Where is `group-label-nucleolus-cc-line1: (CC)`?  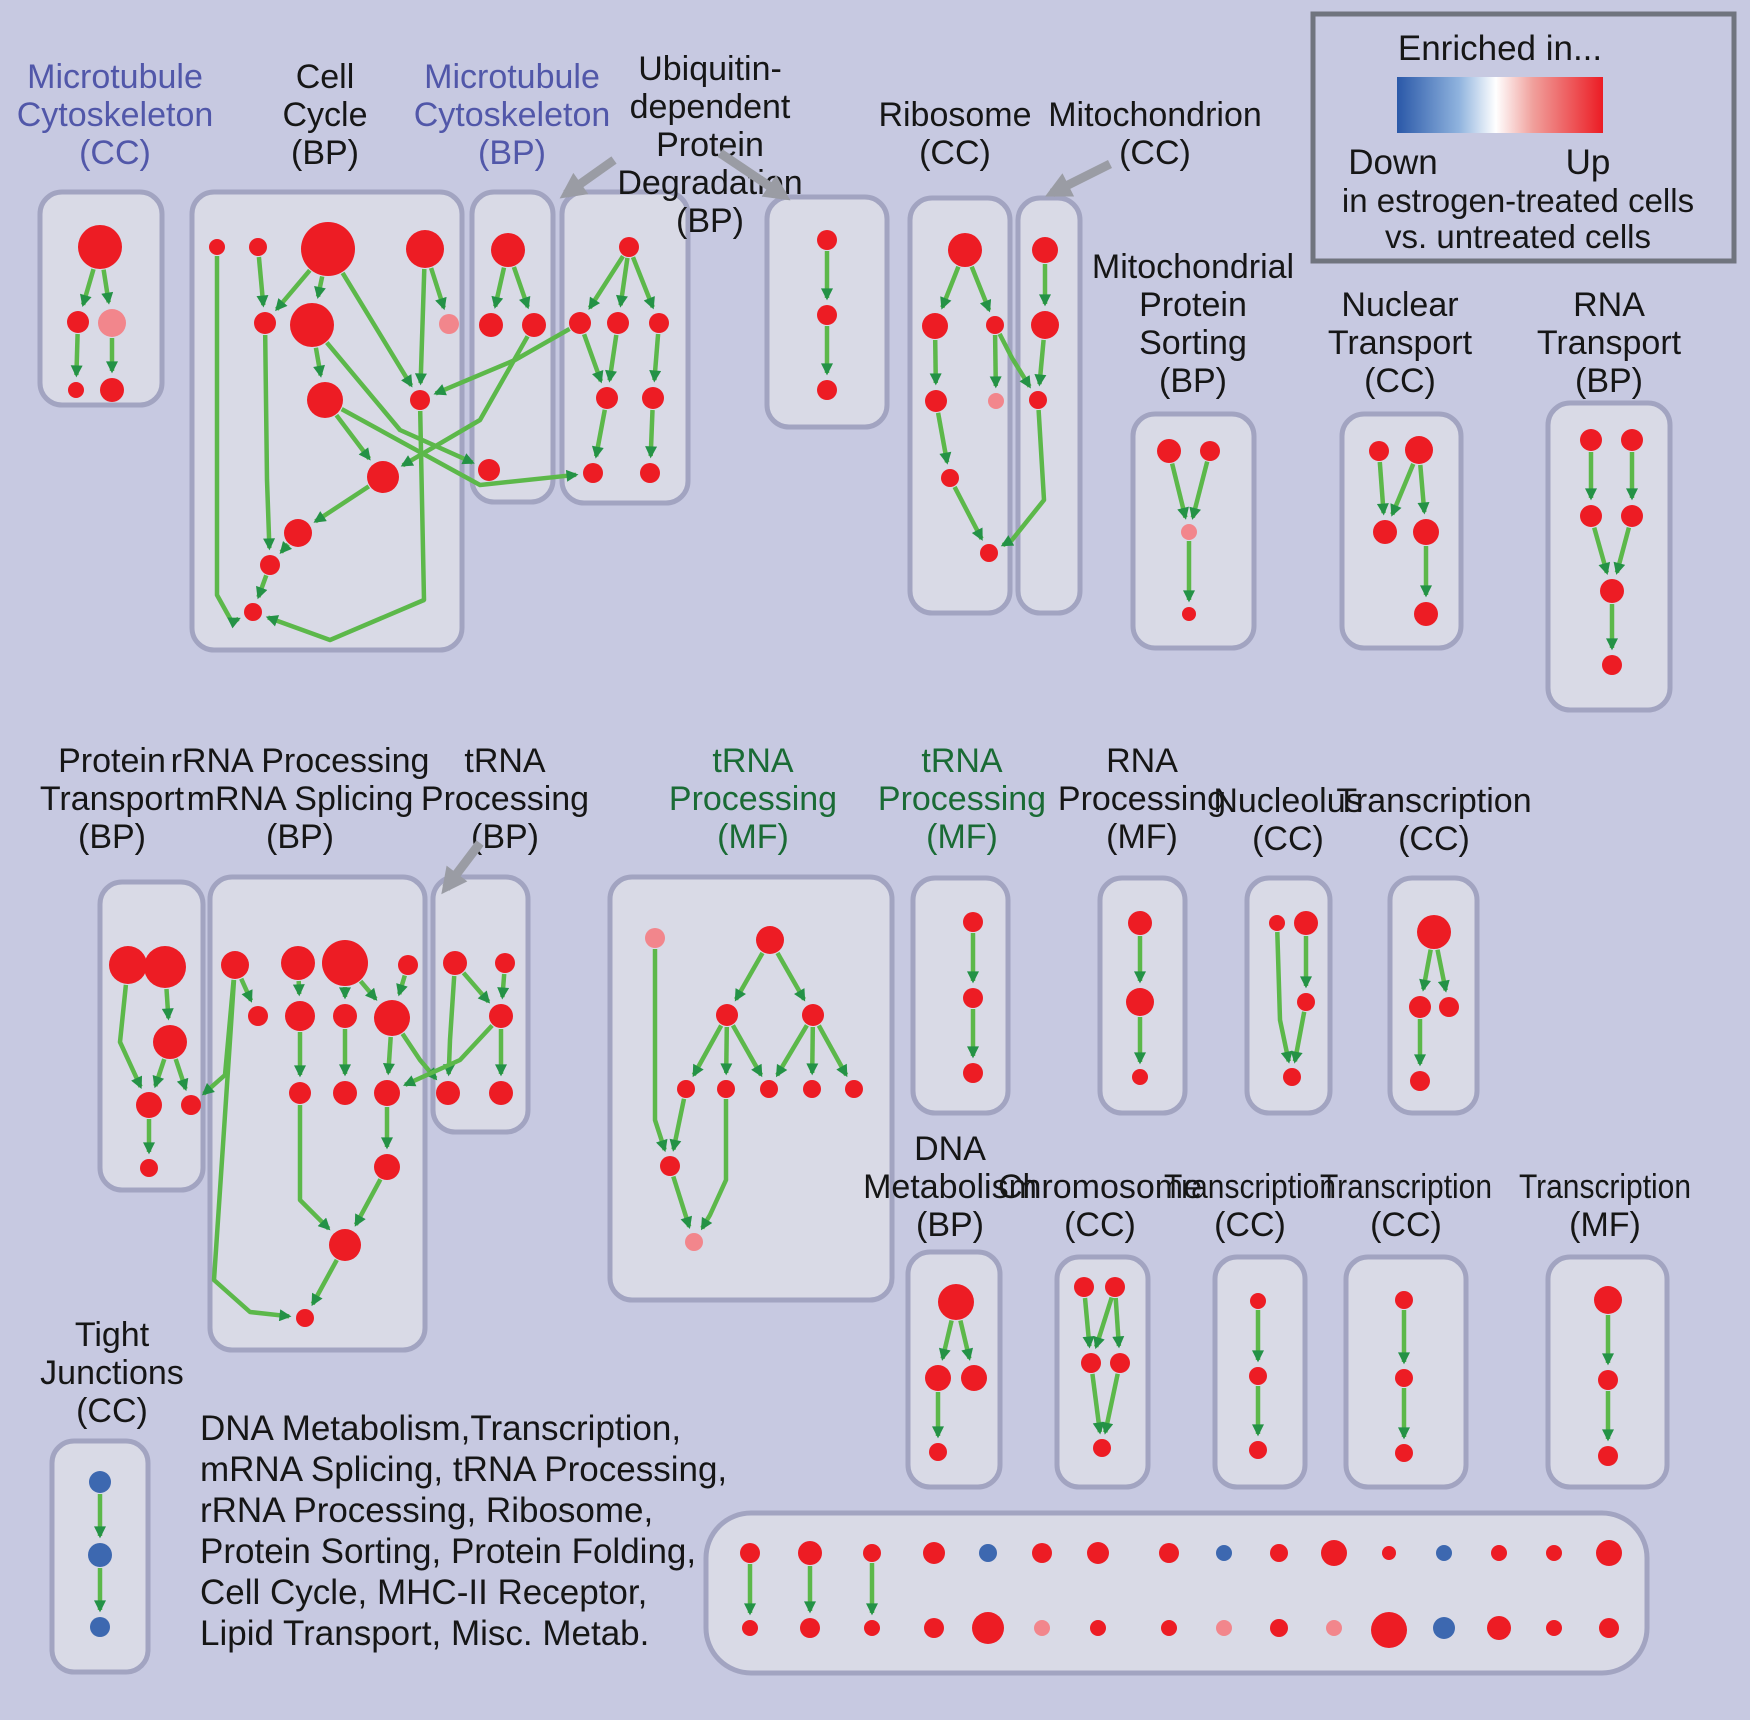 group-label-nucleolus-cc-line1: (CC) is located at coordinates (1288, 839).